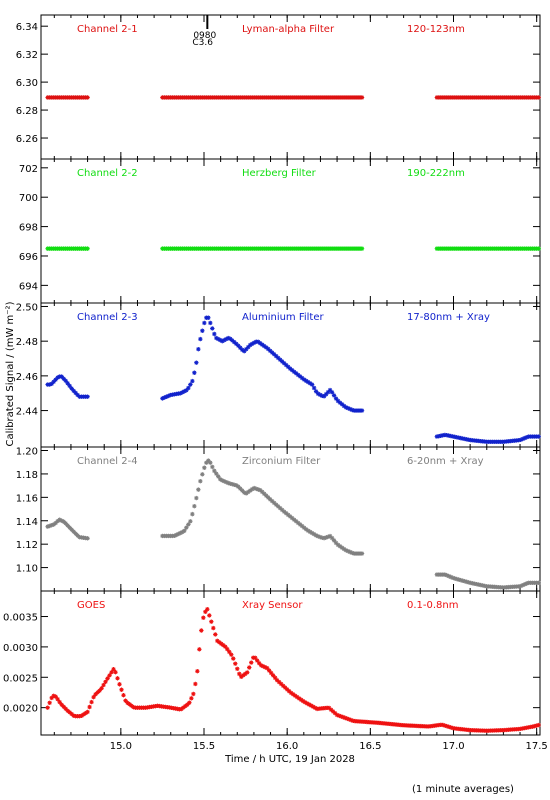 This screenshot has width=550, height=800. Describe the element at coordinates (281, 461) in the screenshot. I see `panel-label: Zirconium Filter` at that location.